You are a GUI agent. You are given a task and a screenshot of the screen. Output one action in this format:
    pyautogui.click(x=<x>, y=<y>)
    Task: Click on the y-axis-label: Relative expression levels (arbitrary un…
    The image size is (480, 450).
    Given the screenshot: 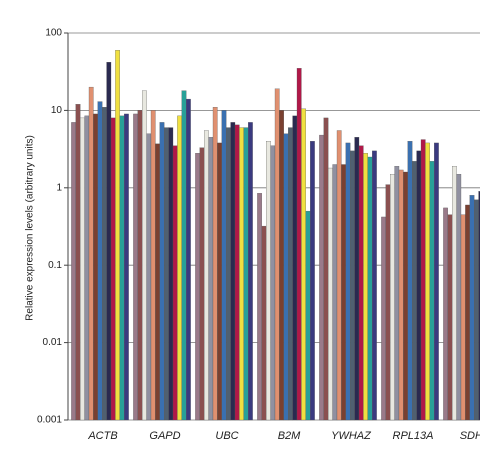 What is the action you would take?
    pyautogui.click(x=30, y=228)
    